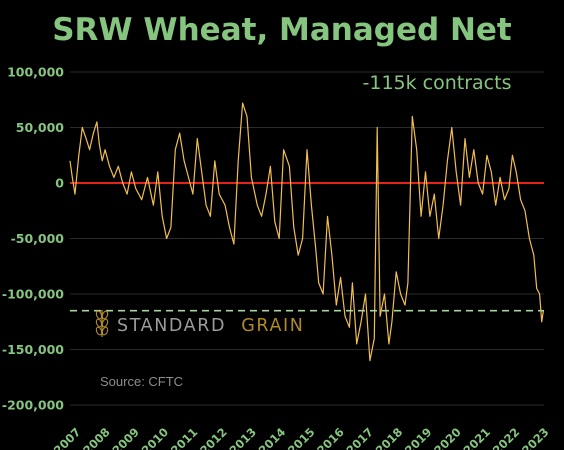 The width and height of the screenshot is (564, 450). Describe the element at coordinates (282, 30) in the screenshot. I see `chart-title: SRW Wheat, Managed Net` at that location.